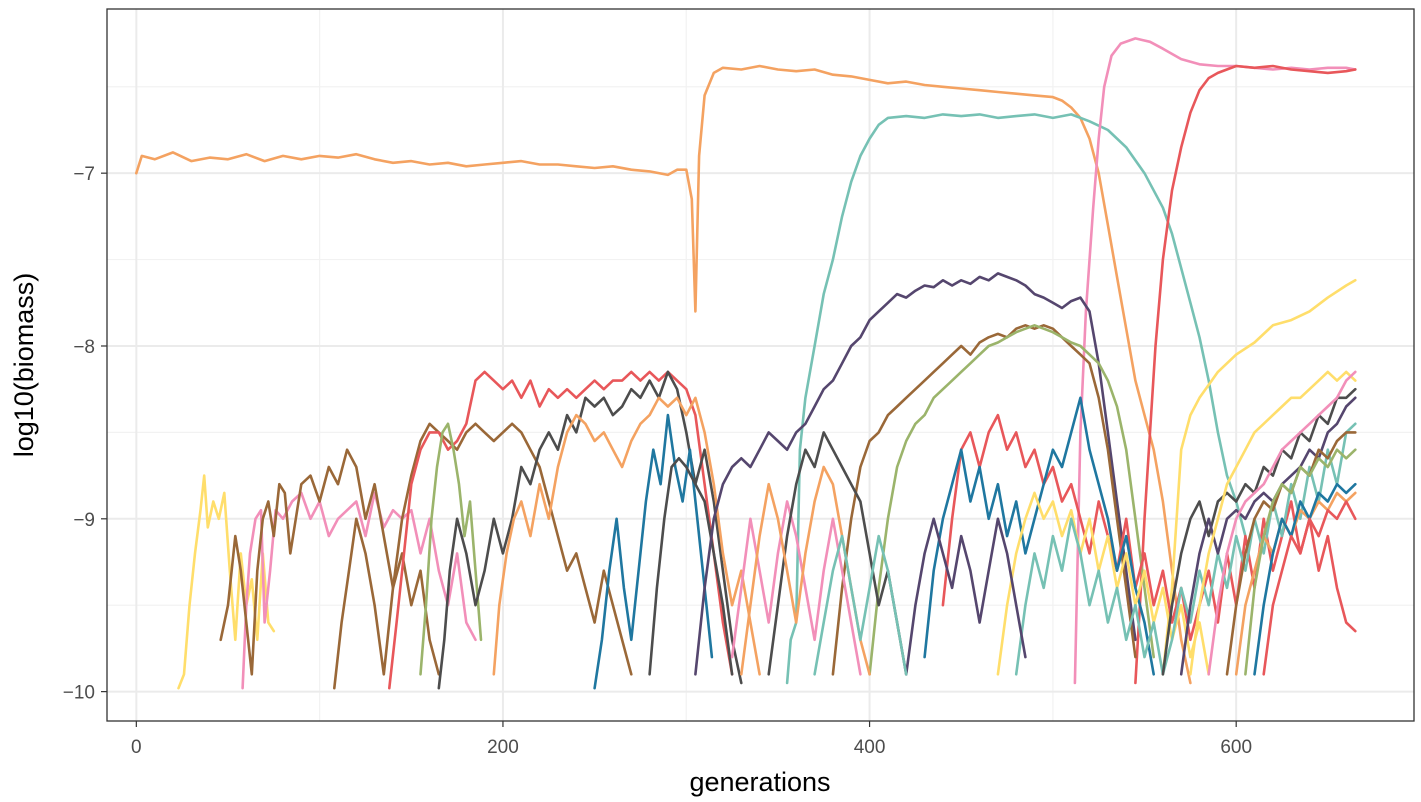 This screenshot has width=1421, height=802. What do you see at coordinates (503, 747) in the screenshot?
I see `x-tick-label: 200` at bounding box center [503, 747].